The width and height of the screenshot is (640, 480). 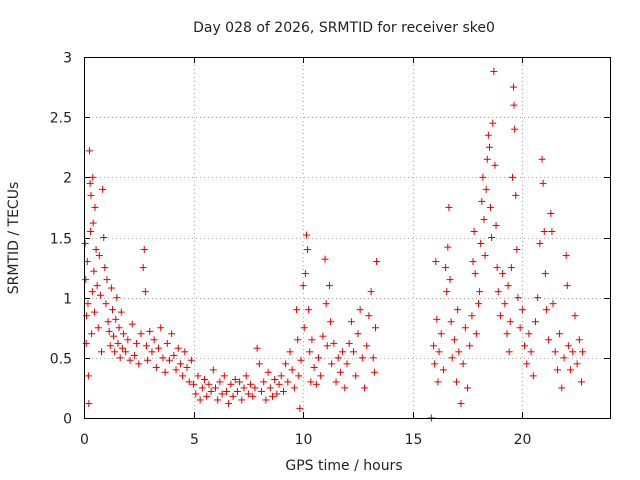 I want to click on y-tick-label: 0, so click(x=67, y=420).